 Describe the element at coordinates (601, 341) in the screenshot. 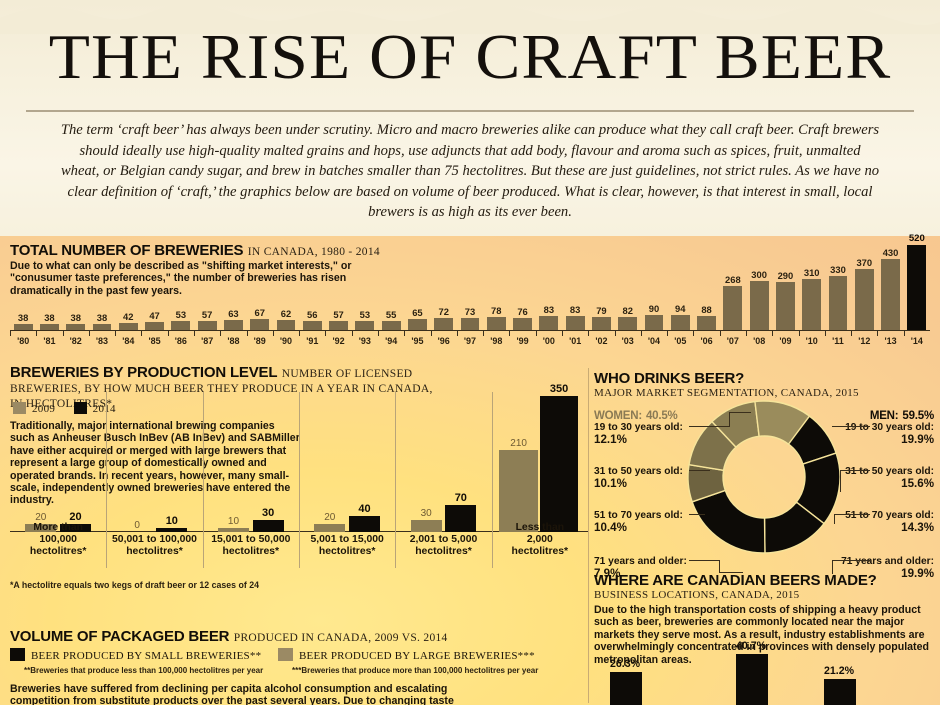

I see `year-tick-label: '02` at that location.